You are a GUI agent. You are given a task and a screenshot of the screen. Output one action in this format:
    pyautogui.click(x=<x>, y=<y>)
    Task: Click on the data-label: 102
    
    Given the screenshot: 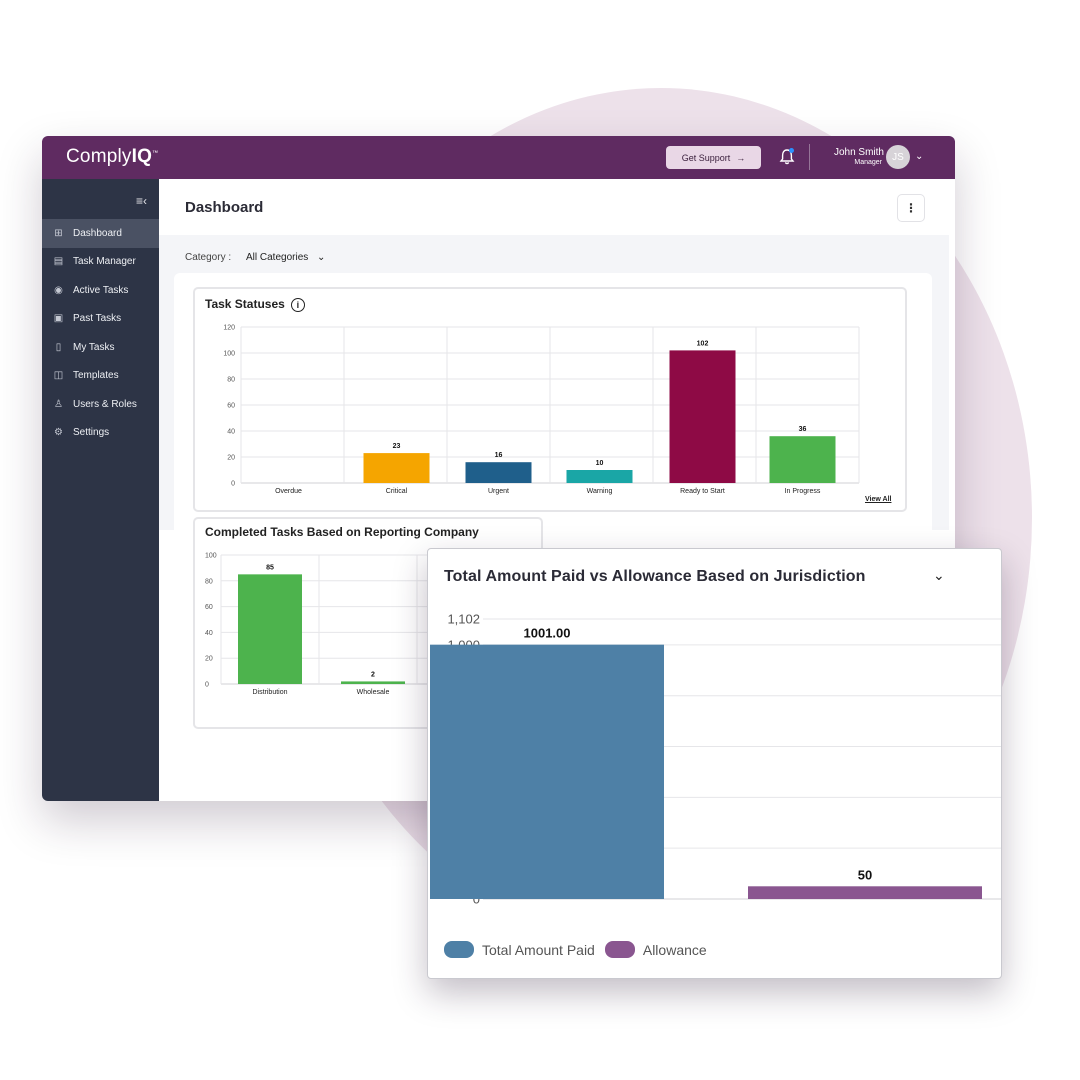 What is the action you would take?
    pyautogui.click(x=703, y=343)
    